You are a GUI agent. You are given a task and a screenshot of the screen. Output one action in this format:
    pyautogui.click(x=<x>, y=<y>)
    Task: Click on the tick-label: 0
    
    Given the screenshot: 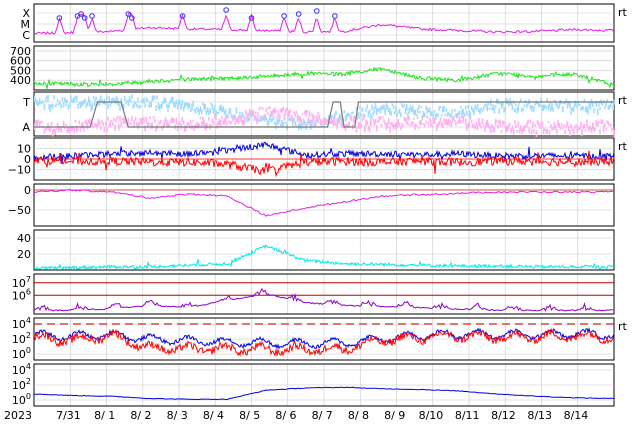 What is the action you would take?
    pyautogui.click(x=27, y=159)
    